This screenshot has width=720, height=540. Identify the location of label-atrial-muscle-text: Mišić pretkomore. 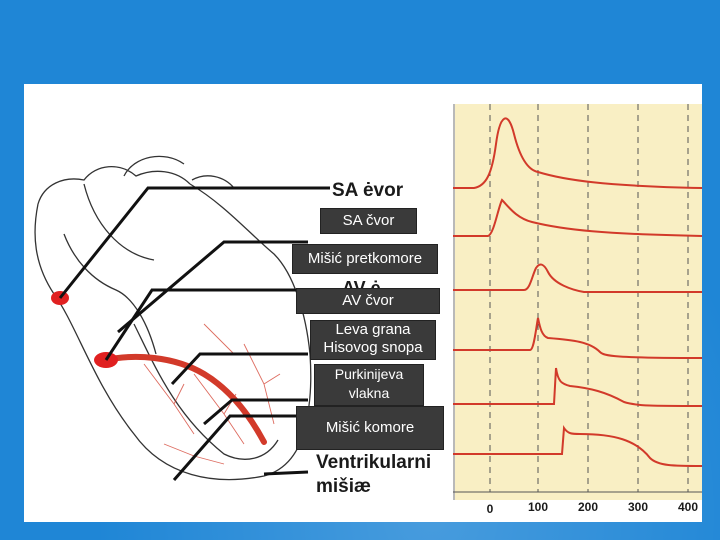
(365, 258).